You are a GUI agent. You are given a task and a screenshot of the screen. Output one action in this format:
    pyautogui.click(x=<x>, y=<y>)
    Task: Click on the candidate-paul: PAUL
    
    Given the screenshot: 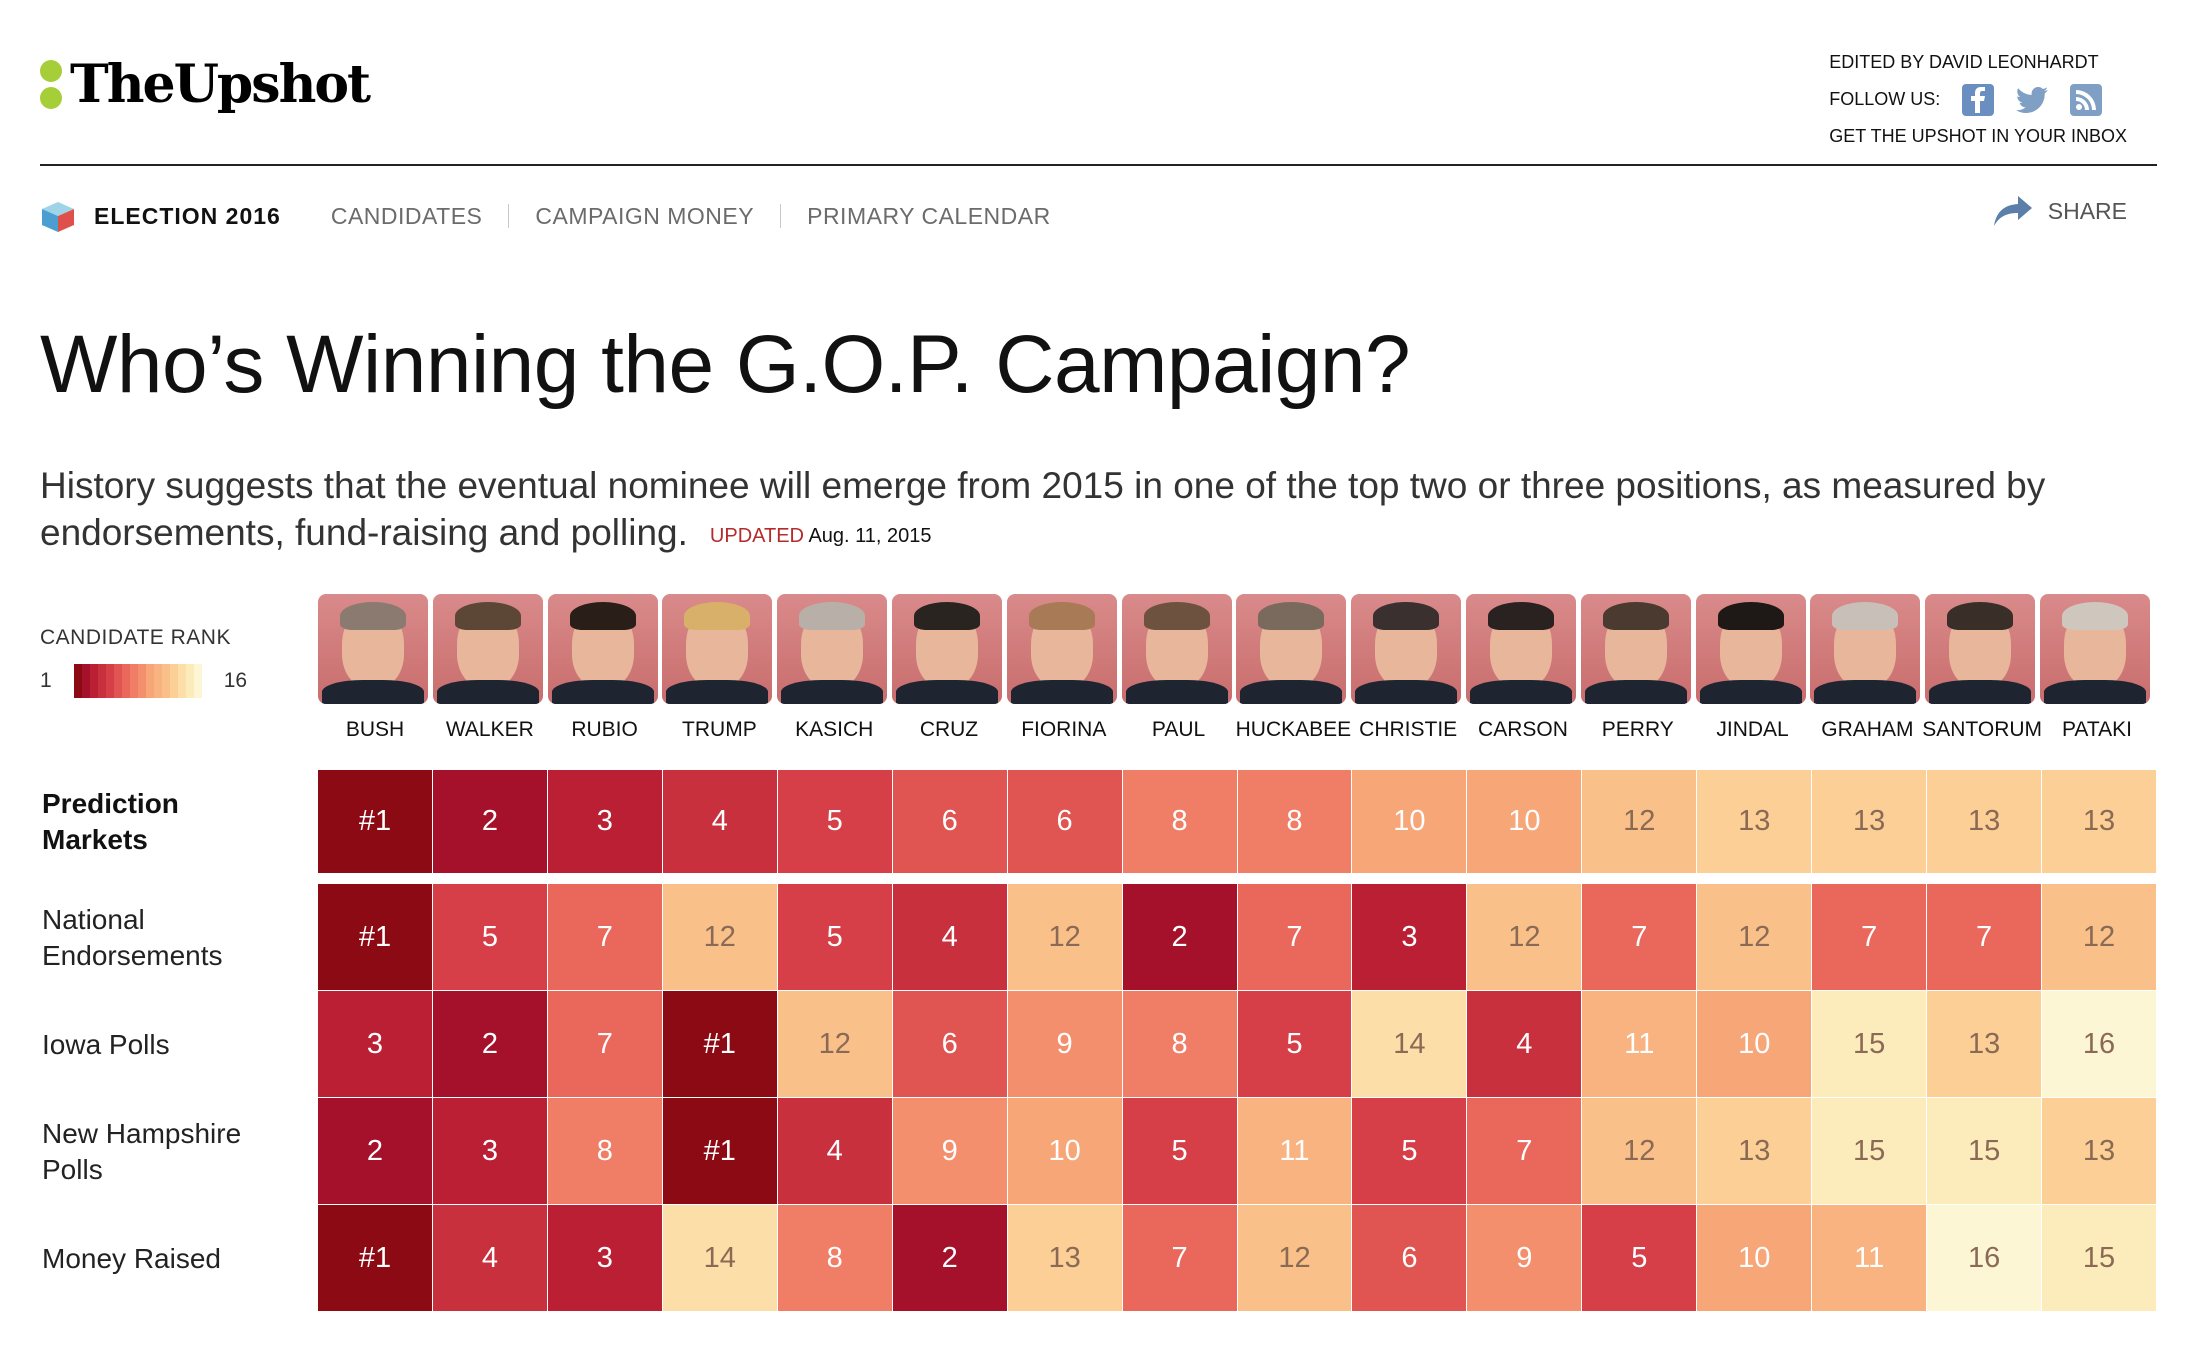 What is the action you would take?
    pyautogui.click(x=1178, y=667)
    